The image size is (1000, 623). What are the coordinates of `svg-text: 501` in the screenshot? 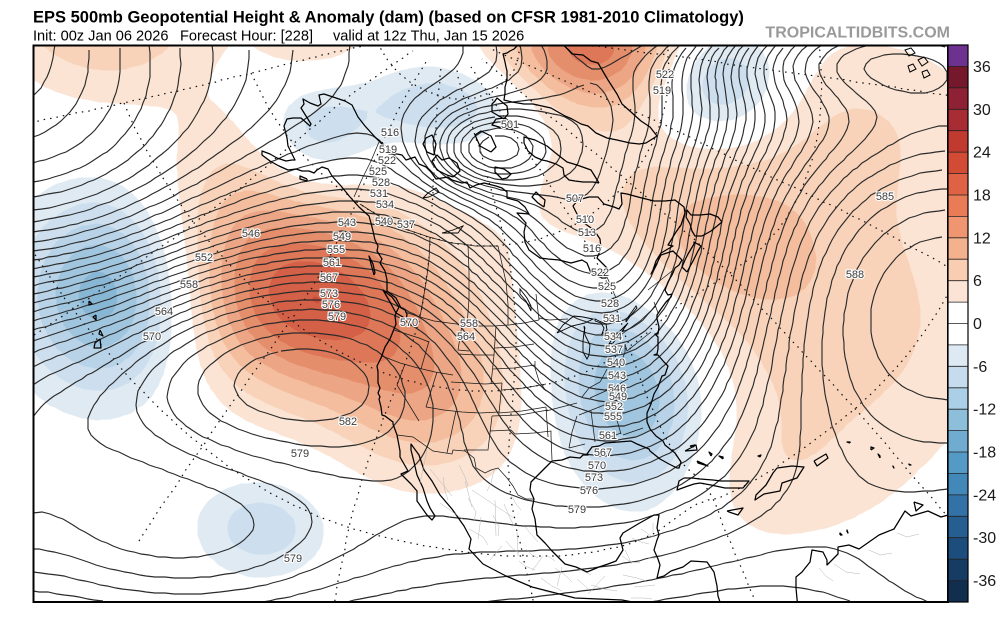 It's located at (510, 125).